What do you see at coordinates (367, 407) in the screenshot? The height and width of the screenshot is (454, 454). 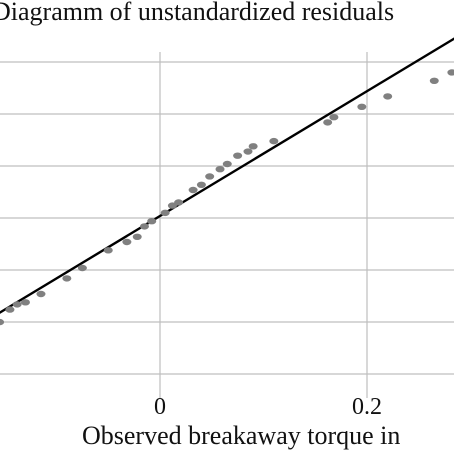 I see `x-tick-label: 0.2` at bounding box center [367, 407].